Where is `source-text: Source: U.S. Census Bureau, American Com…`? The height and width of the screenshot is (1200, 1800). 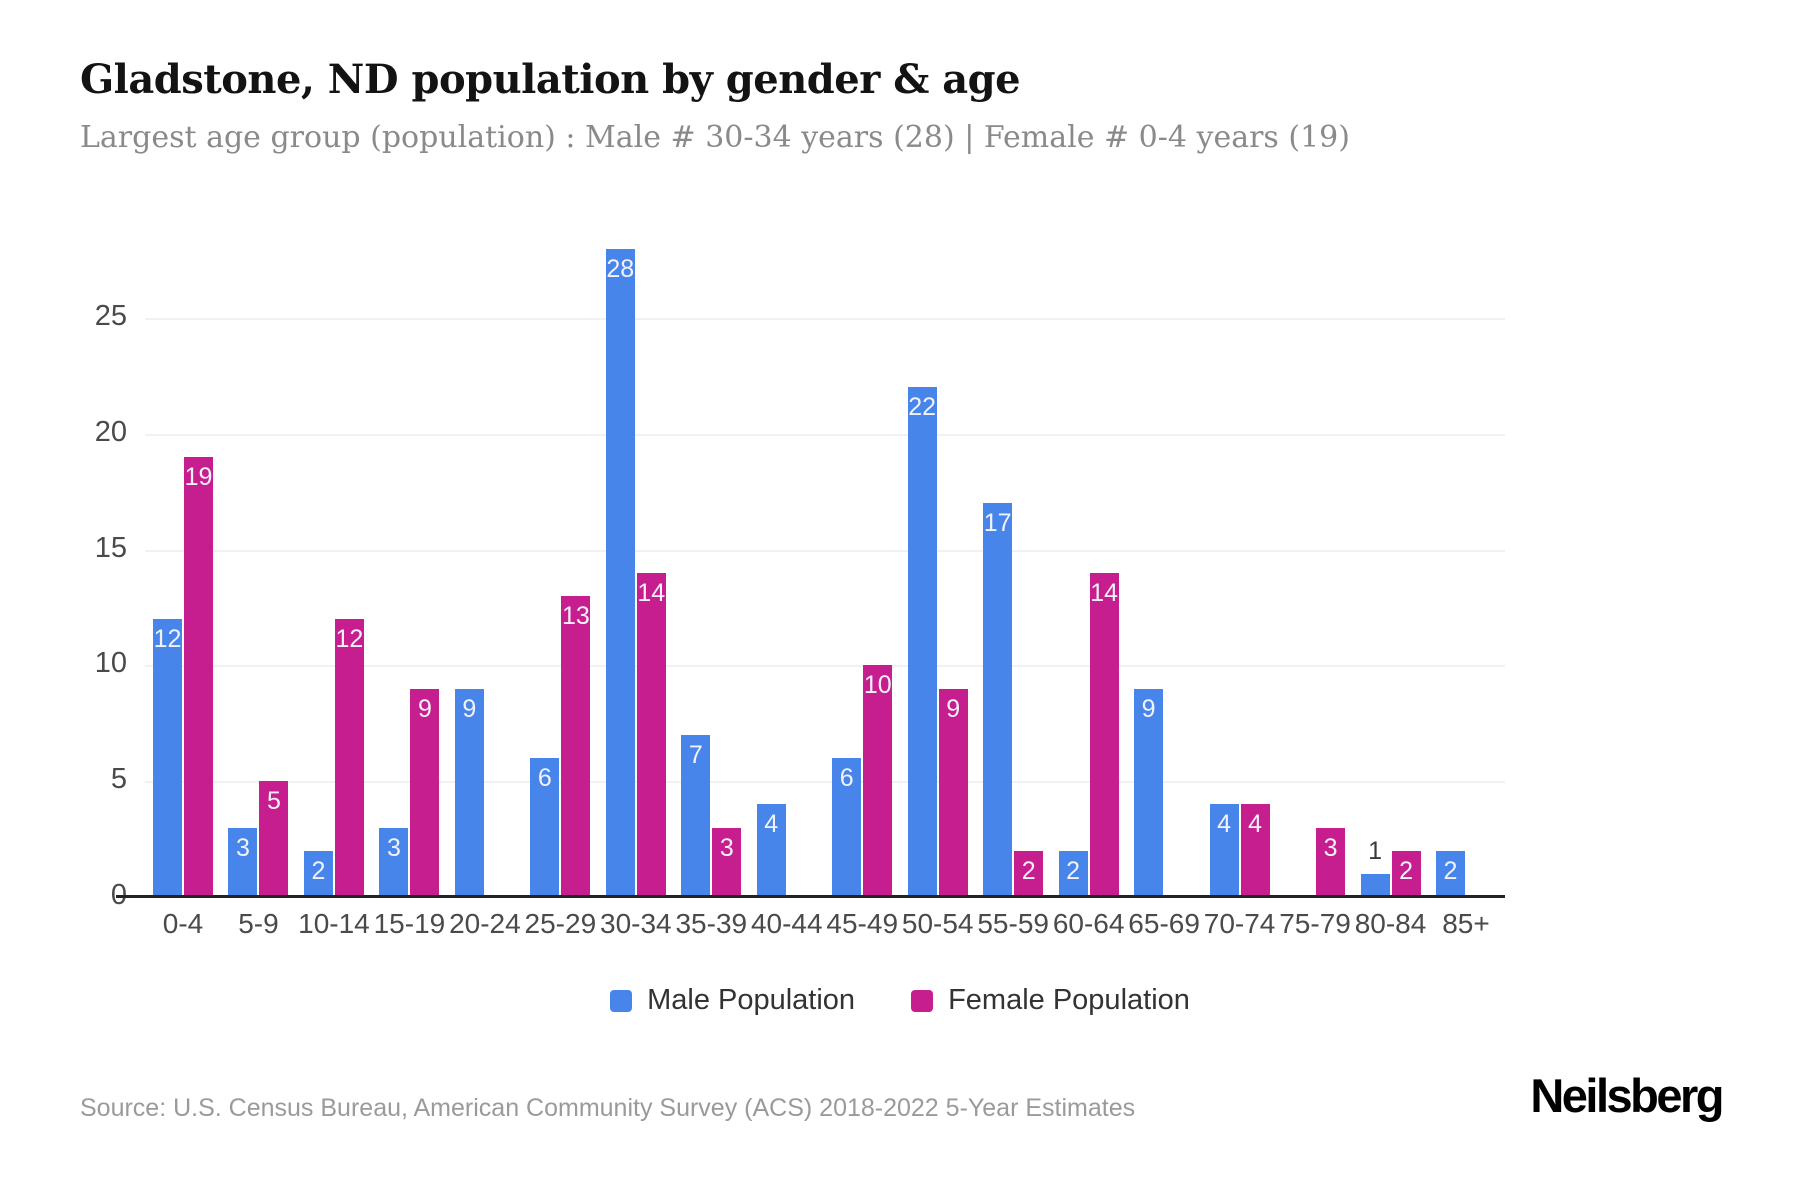
source-text: Source: U.S. Census Bureau, American Com… is located at coordinates (608, 1108).